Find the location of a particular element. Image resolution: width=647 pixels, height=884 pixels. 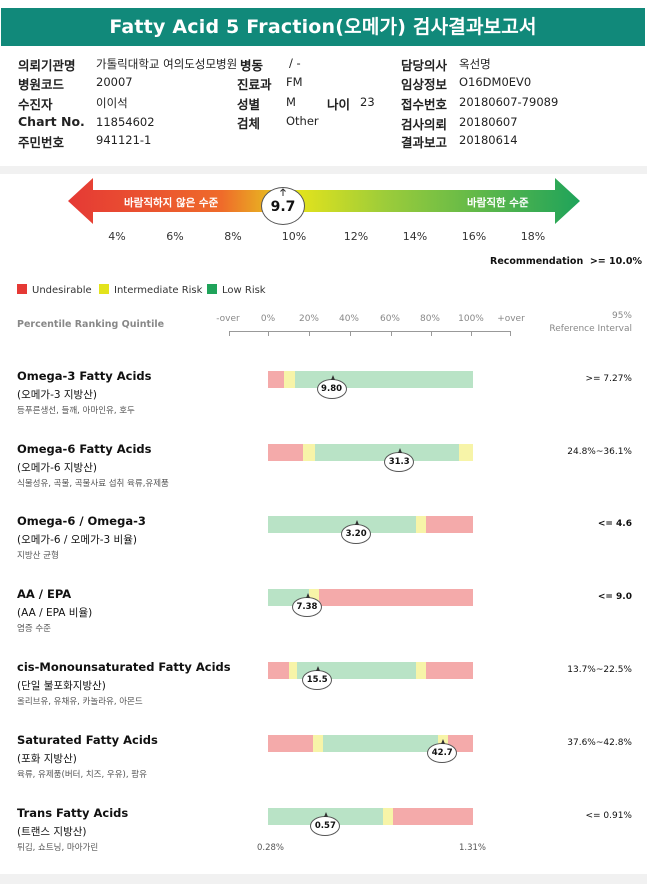

info-label: 나이 is located at coordinates (339, 104).